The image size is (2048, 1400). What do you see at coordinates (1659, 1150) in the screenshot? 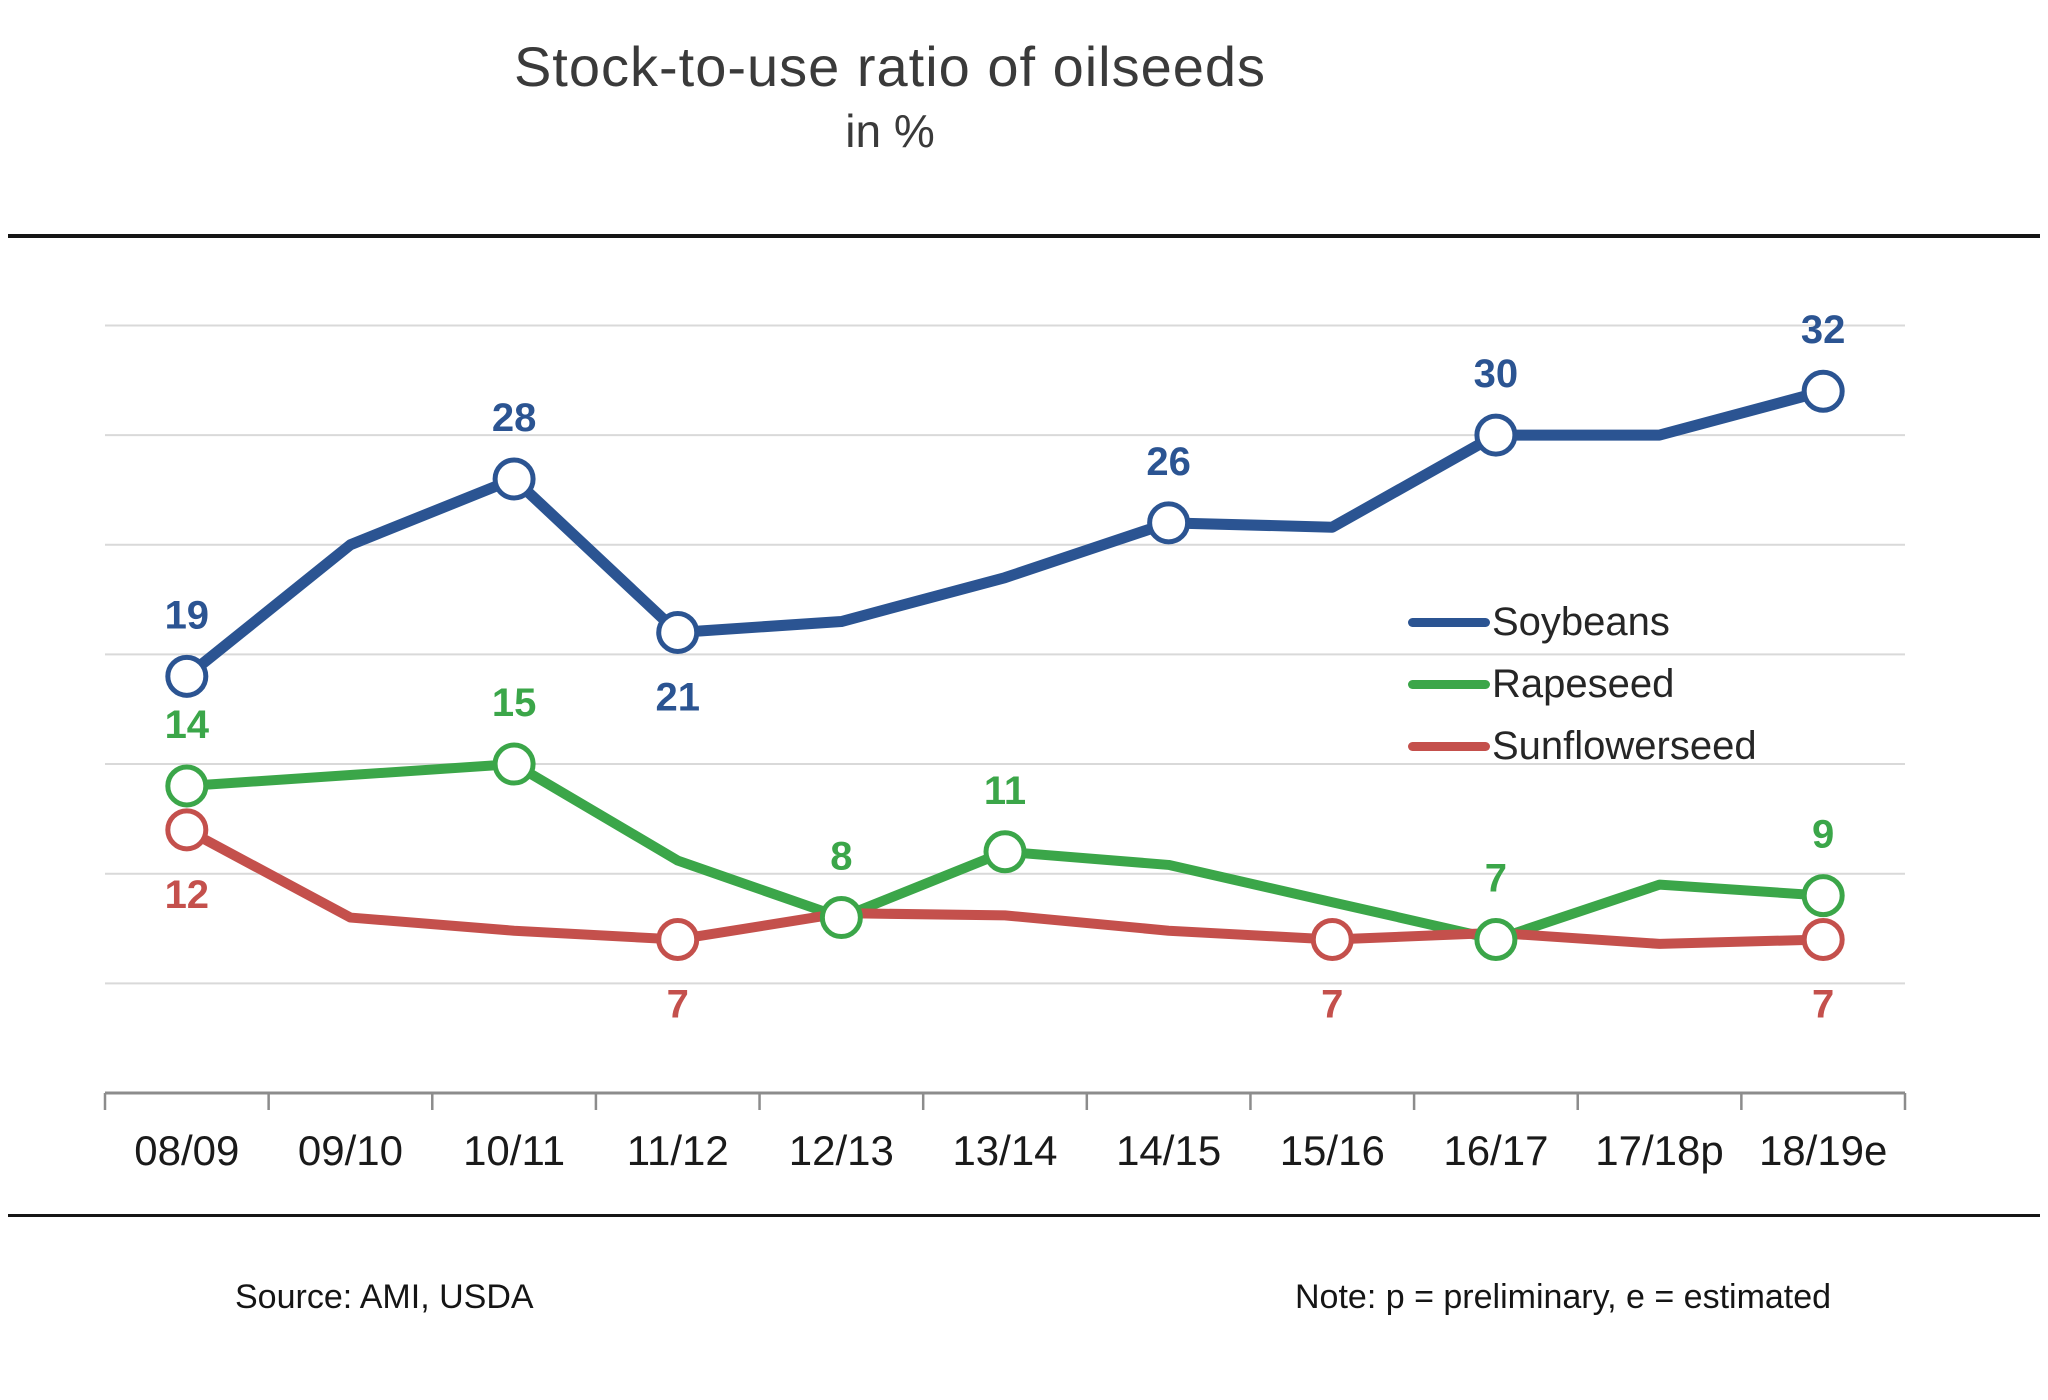
I see `x-axis-label: 17/18p` at bounding box center [1659, 1150].